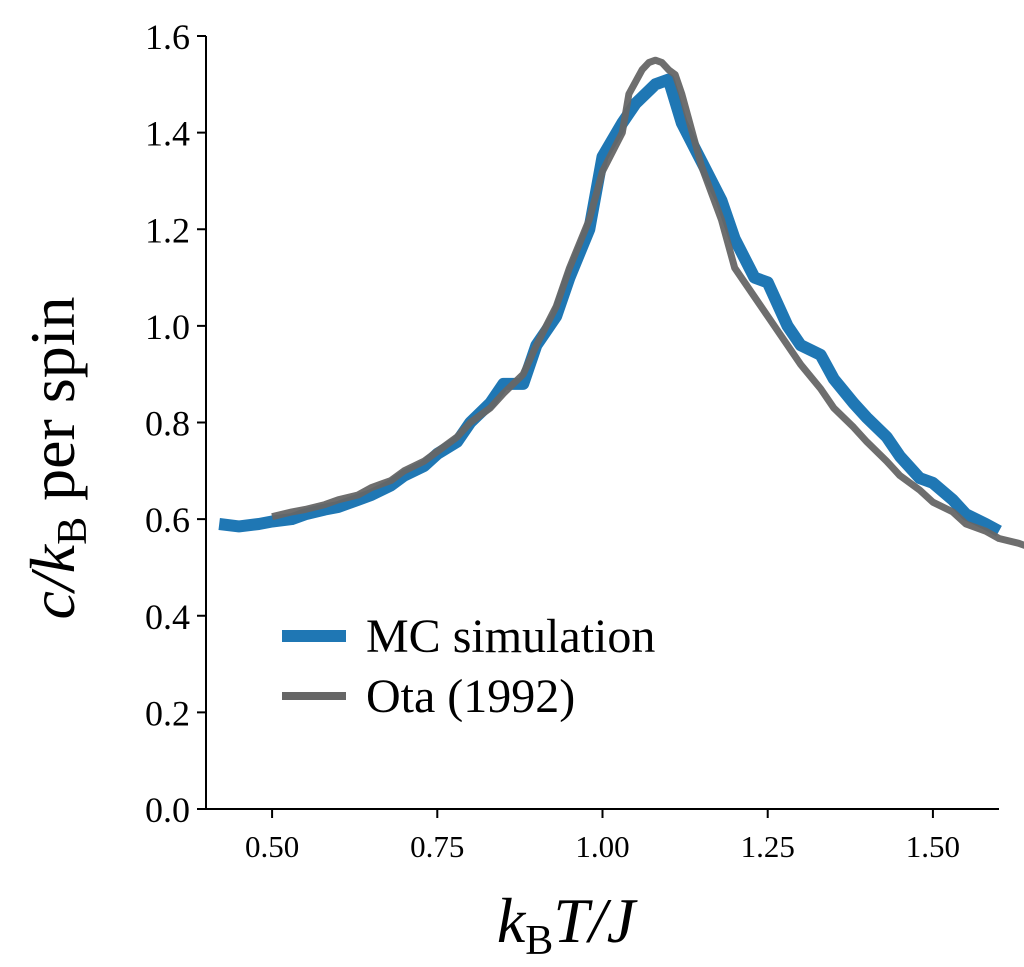 The image size is (1024, 967). What do you see at coordinates (167, 327) in the screenshot?
I see `y-tick-label: 1.0` at bounding box center [167, 327].